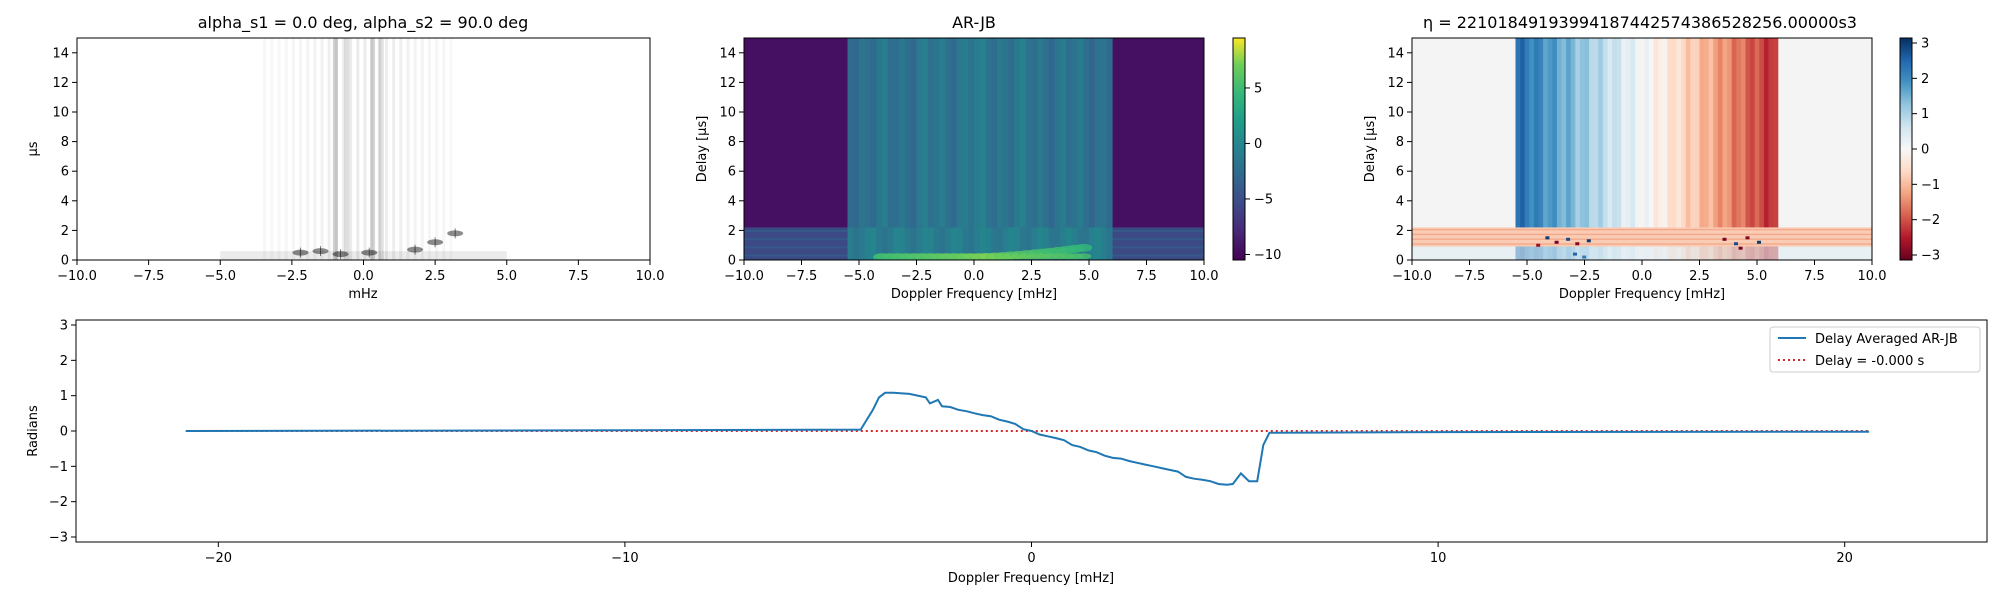 The width and height of the screenshot is (2000, 600). Describe the element at coordinates (33, 148) in the screenshot. I see `panel1-ylabel: µs` at that location.